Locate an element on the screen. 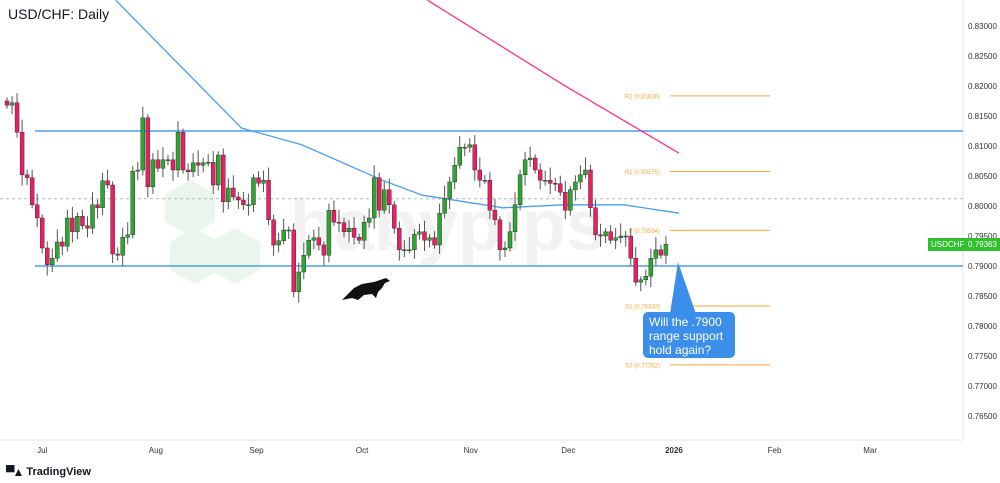  time-tick-label: Dec is located at coordinates (568, 450).